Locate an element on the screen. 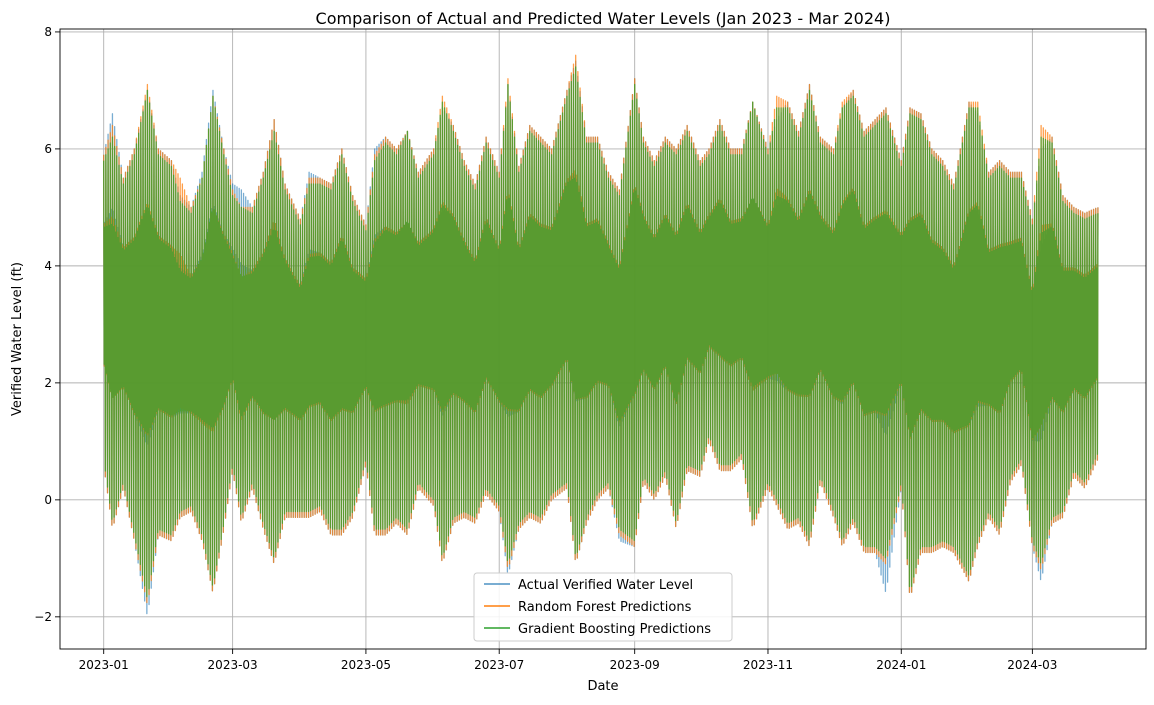 This screenshot has height=705, width=1154. y-tick-label: 8 is located at coordinates (48, 32).